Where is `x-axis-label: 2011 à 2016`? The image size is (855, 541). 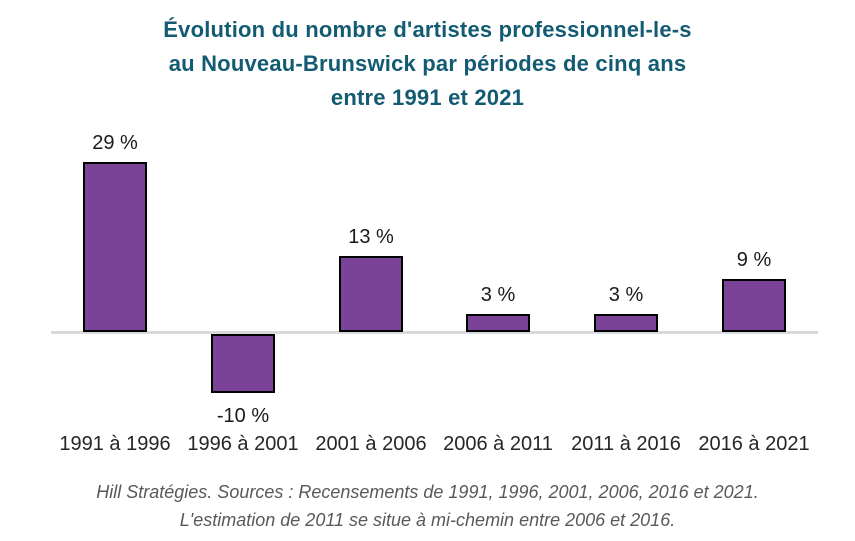 x-axis-label: 2011 à 2016 is located at coordinates (626, 444).